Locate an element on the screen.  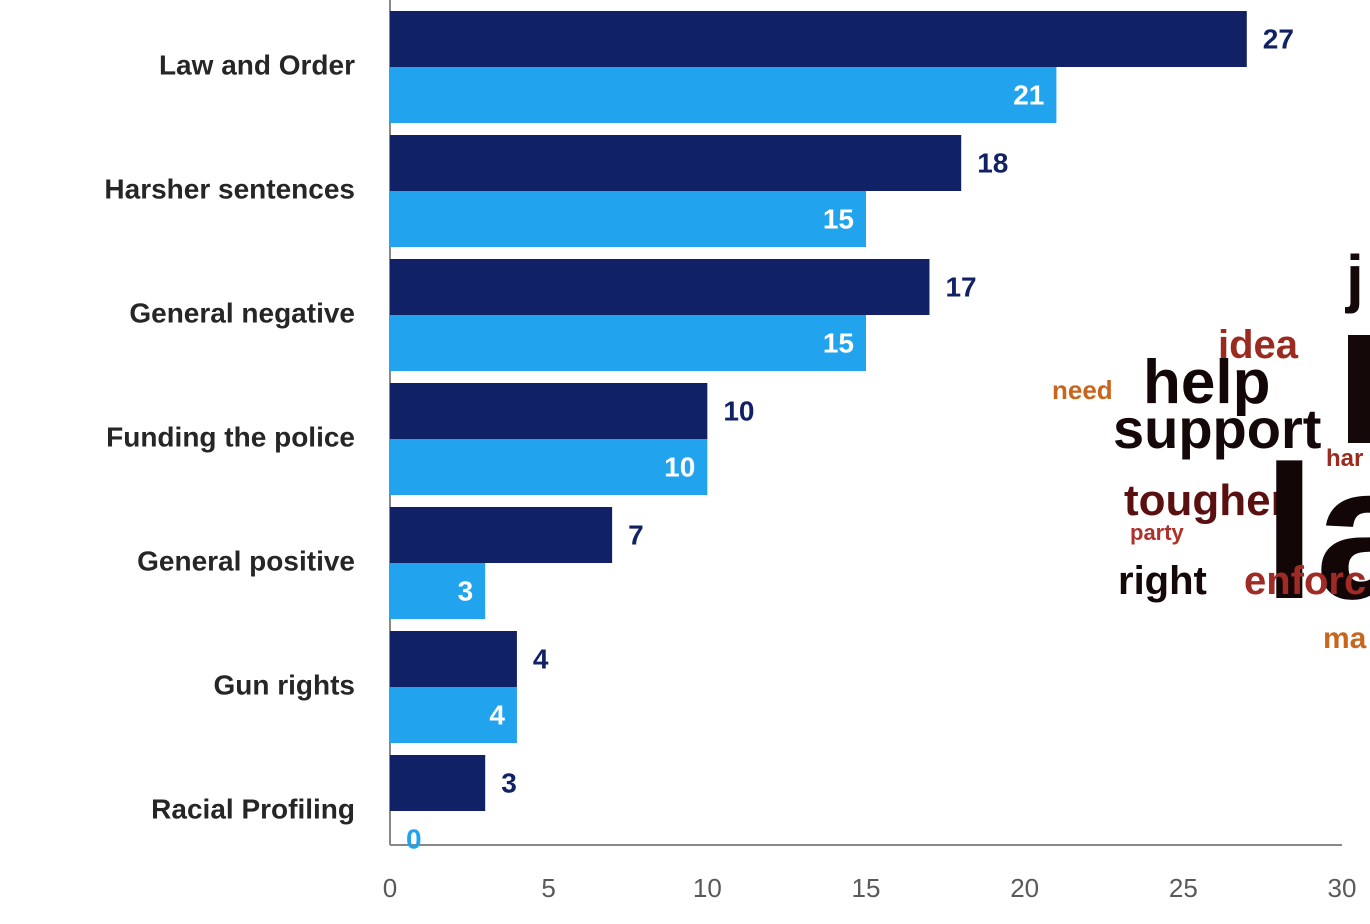
word: party is located at coordinates (1157, 532).